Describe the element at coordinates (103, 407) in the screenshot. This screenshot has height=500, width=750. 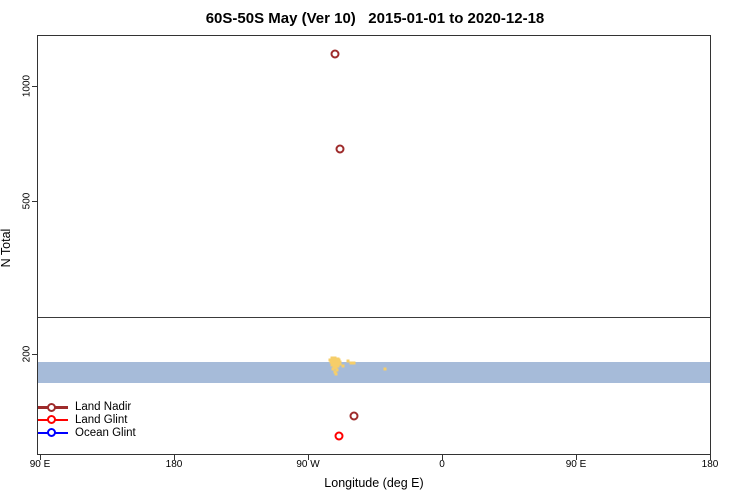
I see `legend-label: Land Nadir` at that location.